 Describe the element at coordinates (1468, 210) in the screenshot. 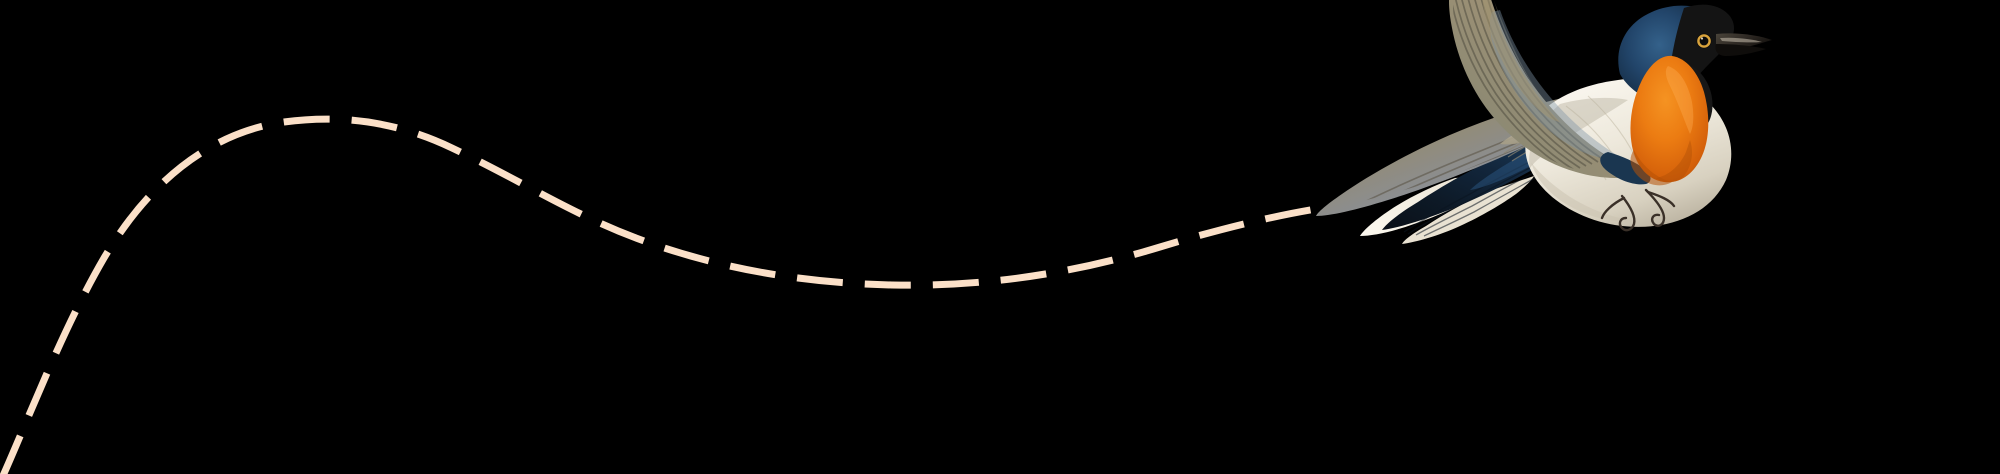

I see `tail-white-tip-lower` at that location.